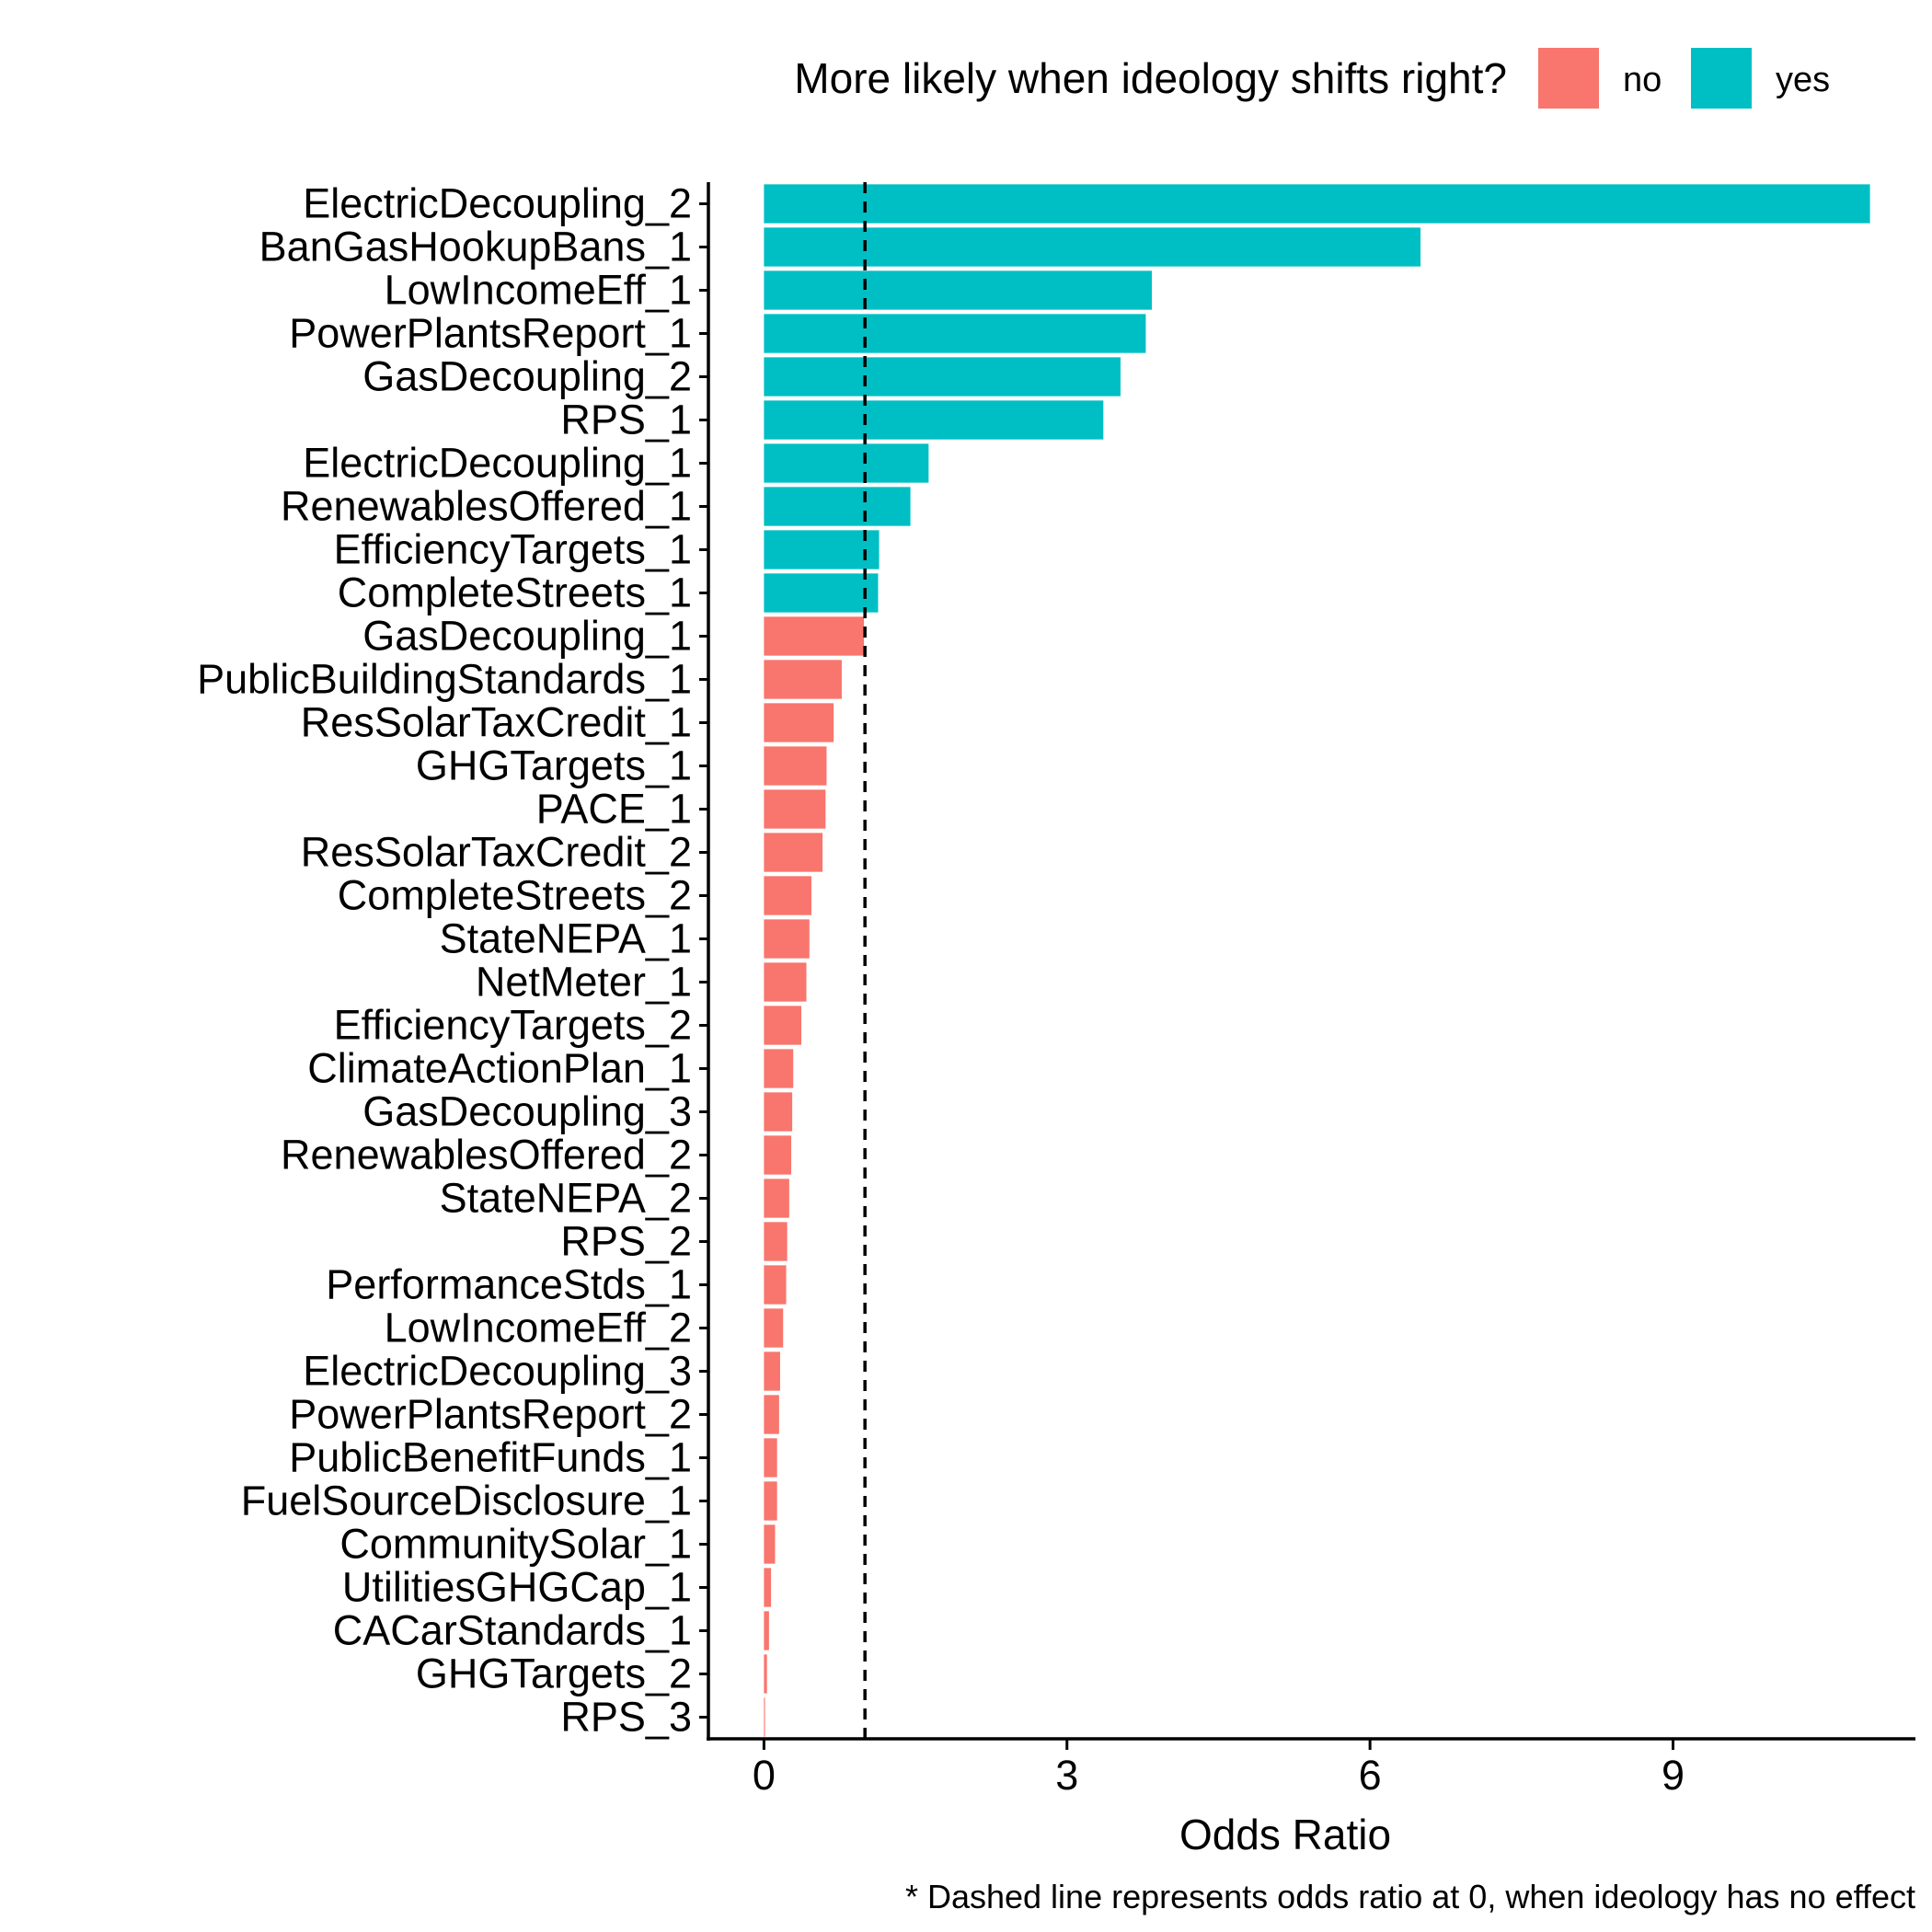 The height and width of the screenshot is (1932, 1932). I want to click on y-tick-label: NetMeter_1, so click(584, 982).